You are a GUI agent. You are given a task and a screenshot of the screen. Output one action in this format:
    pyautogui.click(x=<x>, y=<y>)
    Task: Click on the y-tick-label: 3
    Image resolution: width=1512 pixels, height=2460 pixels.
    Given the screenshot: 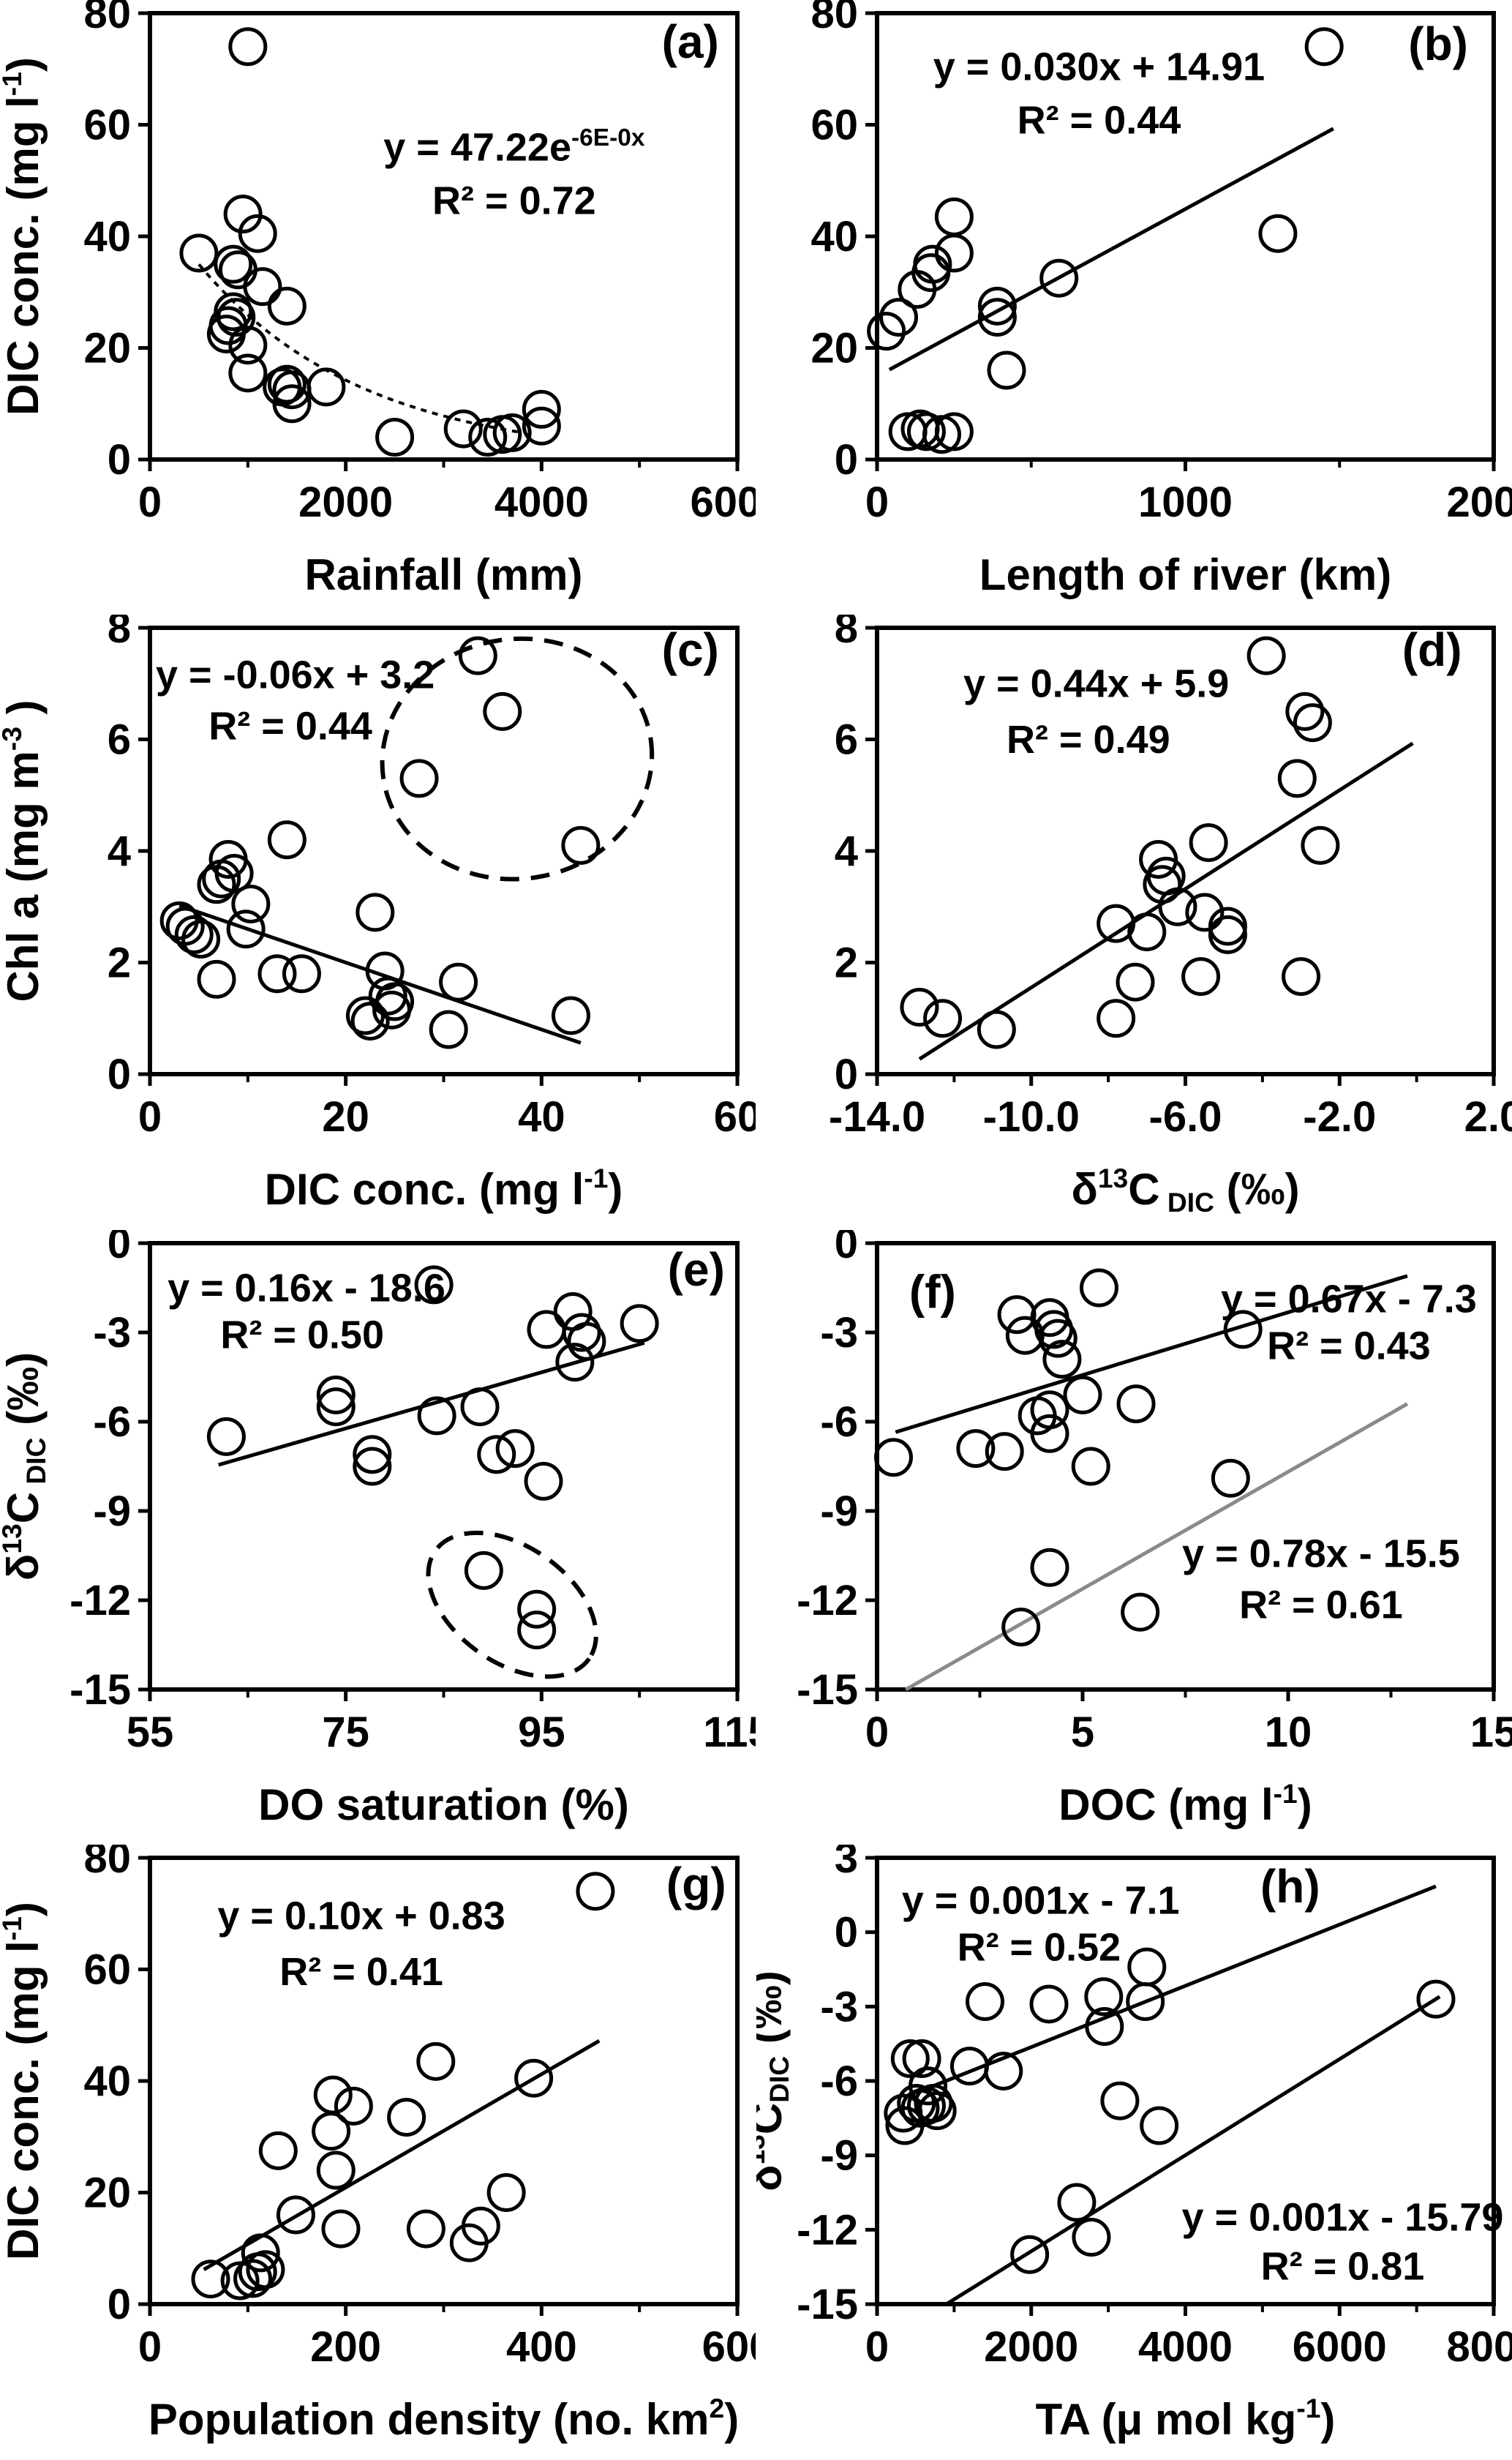 What is the action you would take?
    pyautogui.click(x=846, y=1863)
    